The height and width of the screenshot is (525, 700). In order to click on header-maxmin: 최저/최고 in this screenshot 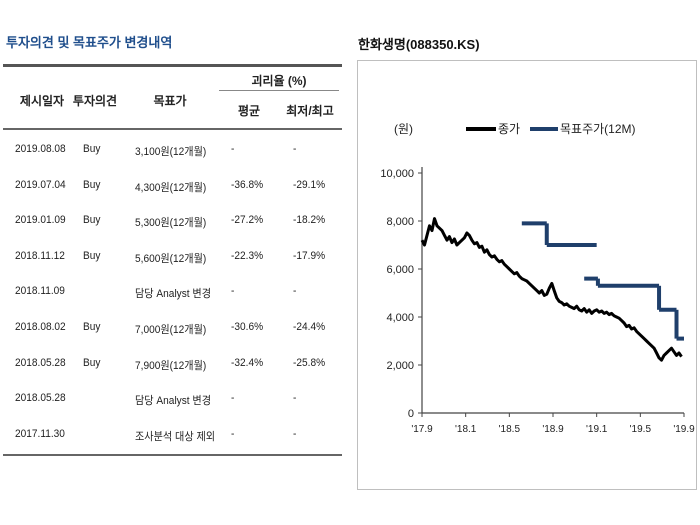, I will do `click(310, 111)`.